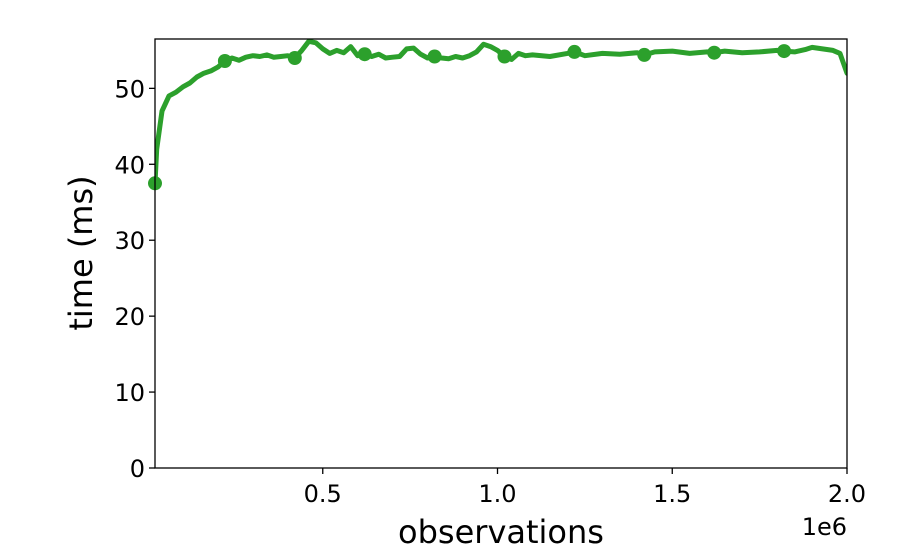 This screenshot has width=914, height=558. I want to click on y-tick-label: 50, so click(129, 89).